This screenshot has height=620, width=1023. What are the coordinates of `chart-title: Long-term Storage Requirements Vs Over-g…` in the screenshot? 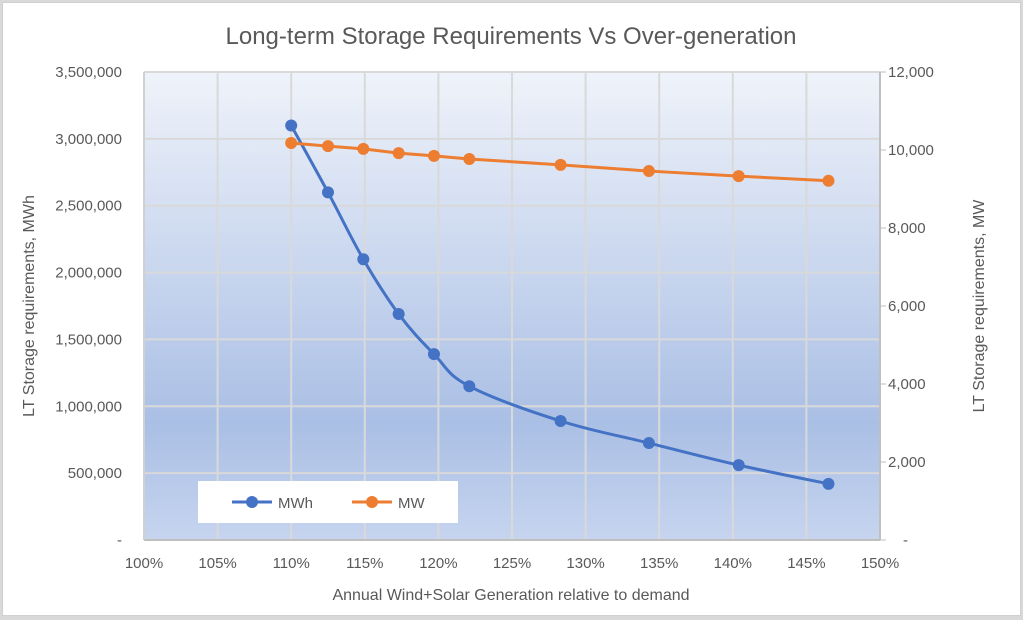 It's located at (511, 36).